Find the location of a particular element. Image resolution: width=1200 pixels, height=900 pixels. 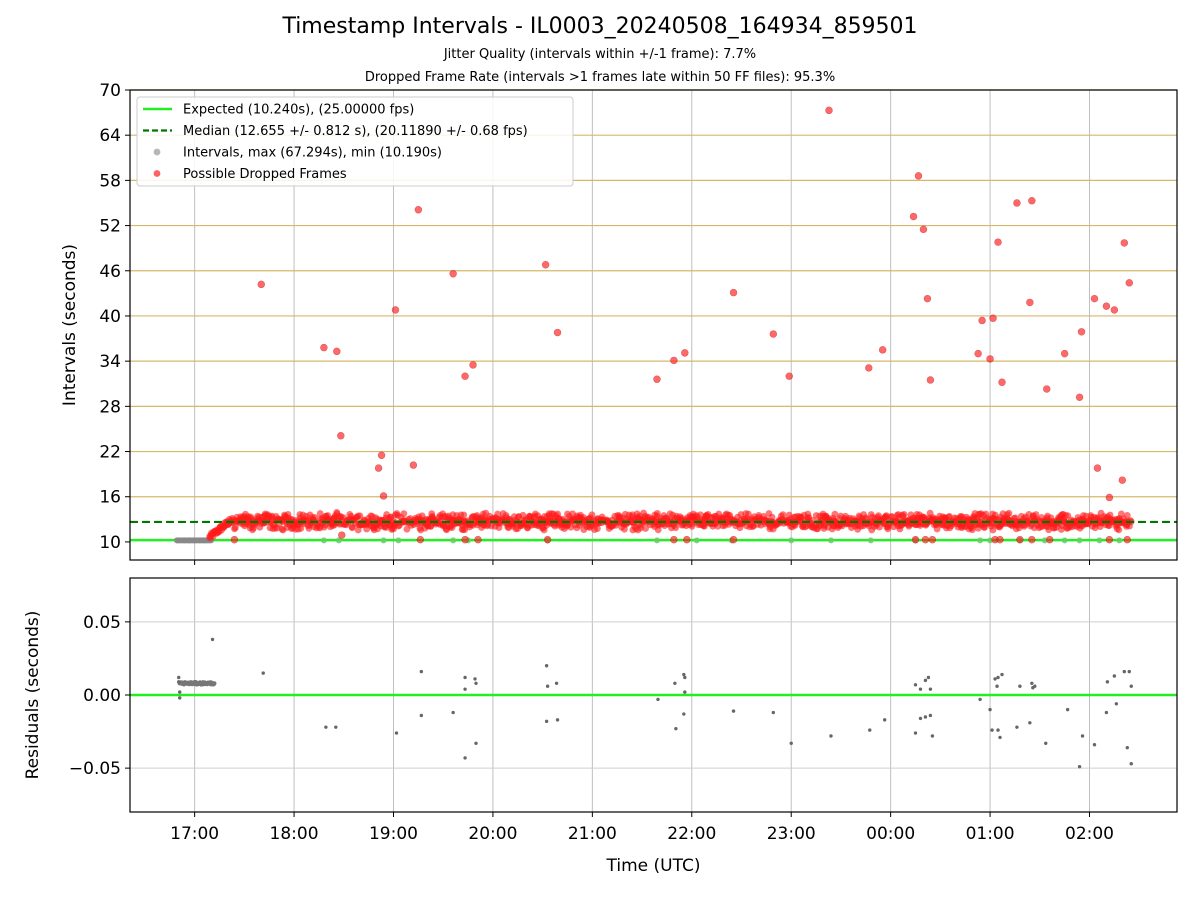

x-tick-label: 22:00 is located at coordinates (691, 834).